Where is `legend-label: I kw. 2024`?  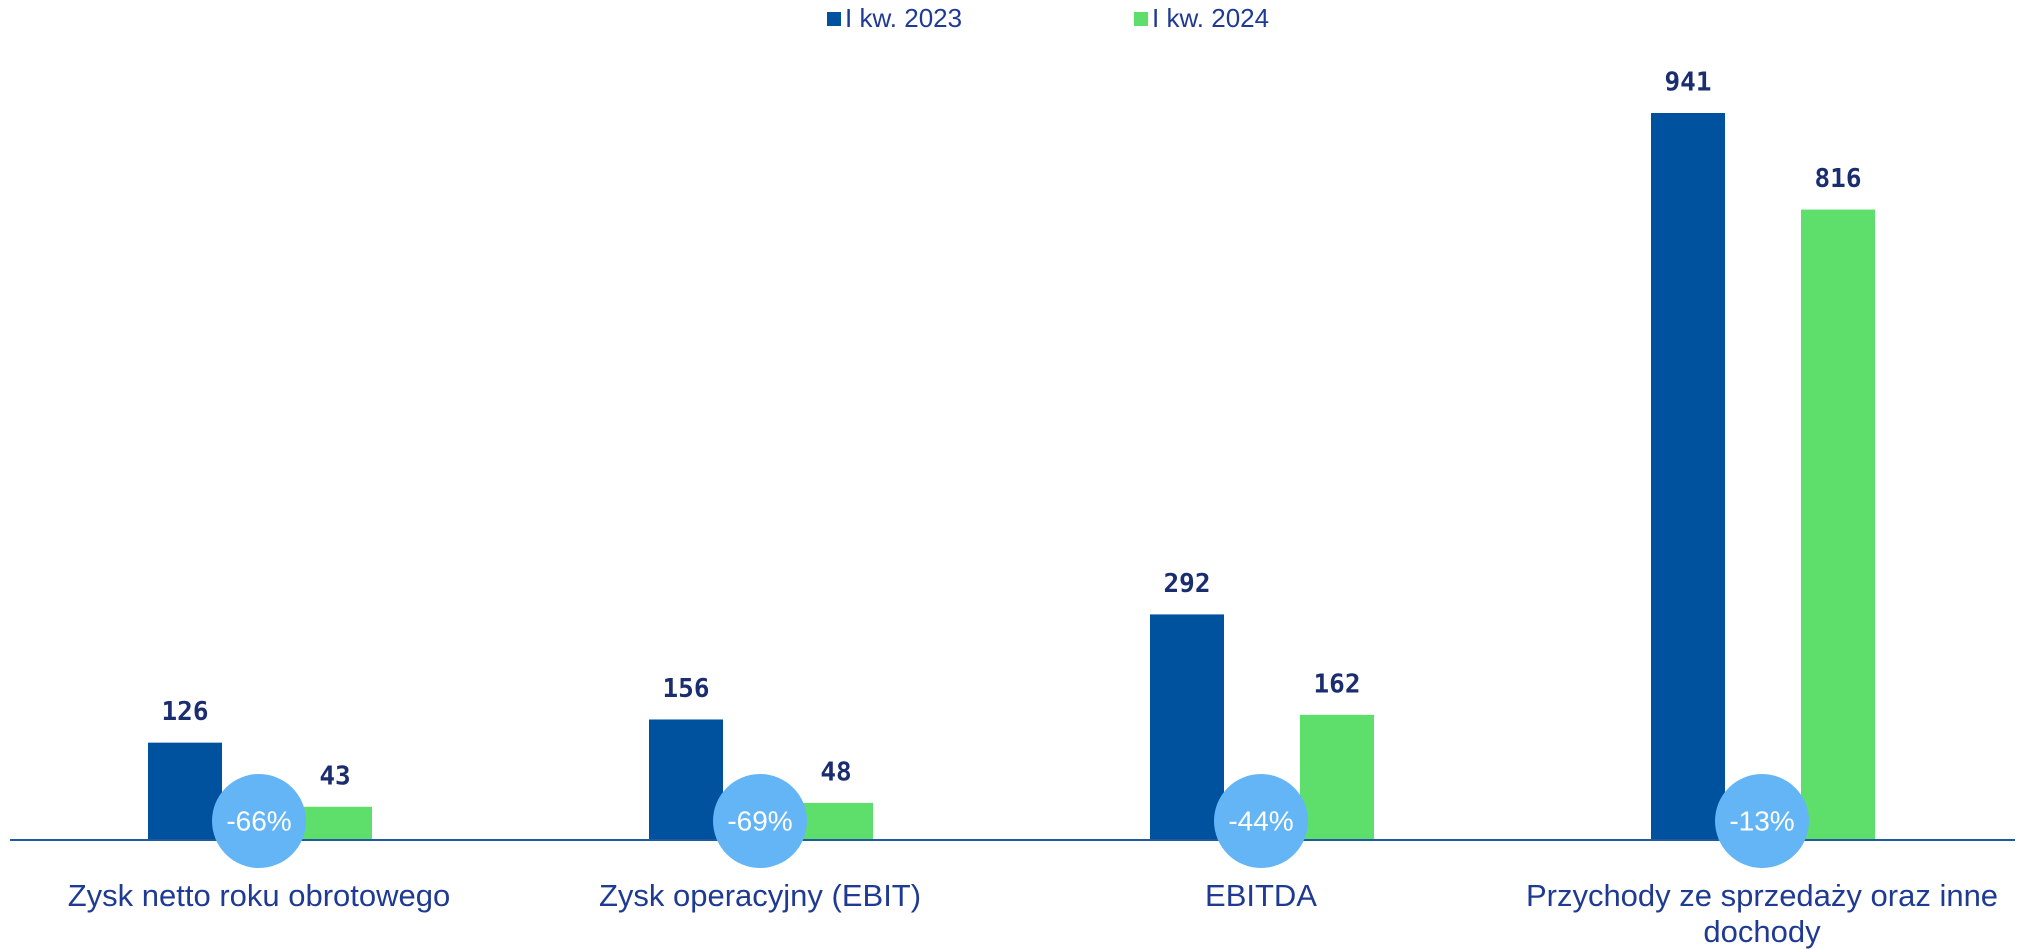
legend-label: I kw. 2024 is located at coordinates (1210, 18).